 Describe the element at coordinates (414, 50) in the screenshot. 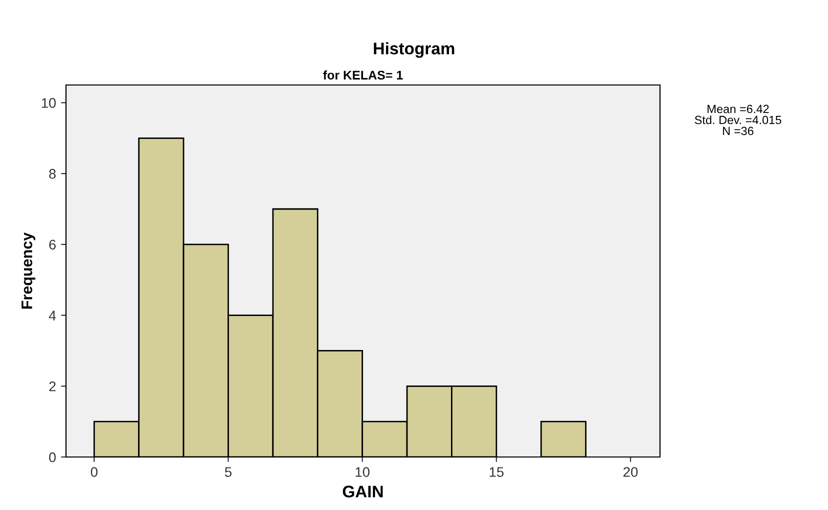

I see `chart-title: Histogram` at that location.